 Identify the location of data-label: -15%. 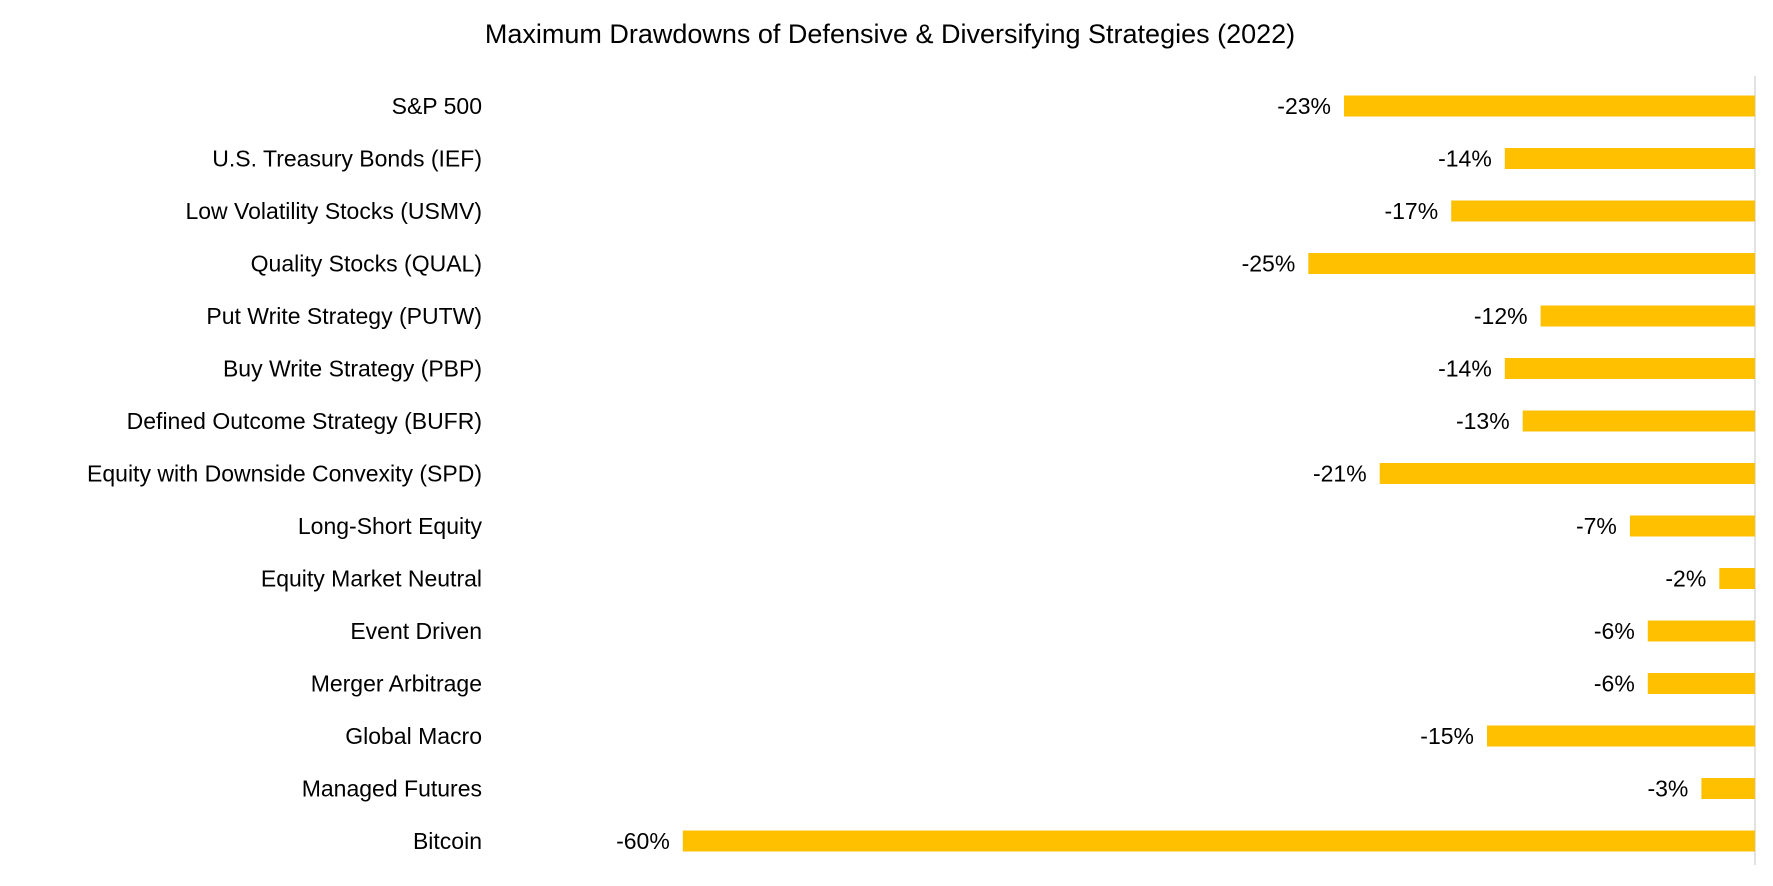
(1447, 736).